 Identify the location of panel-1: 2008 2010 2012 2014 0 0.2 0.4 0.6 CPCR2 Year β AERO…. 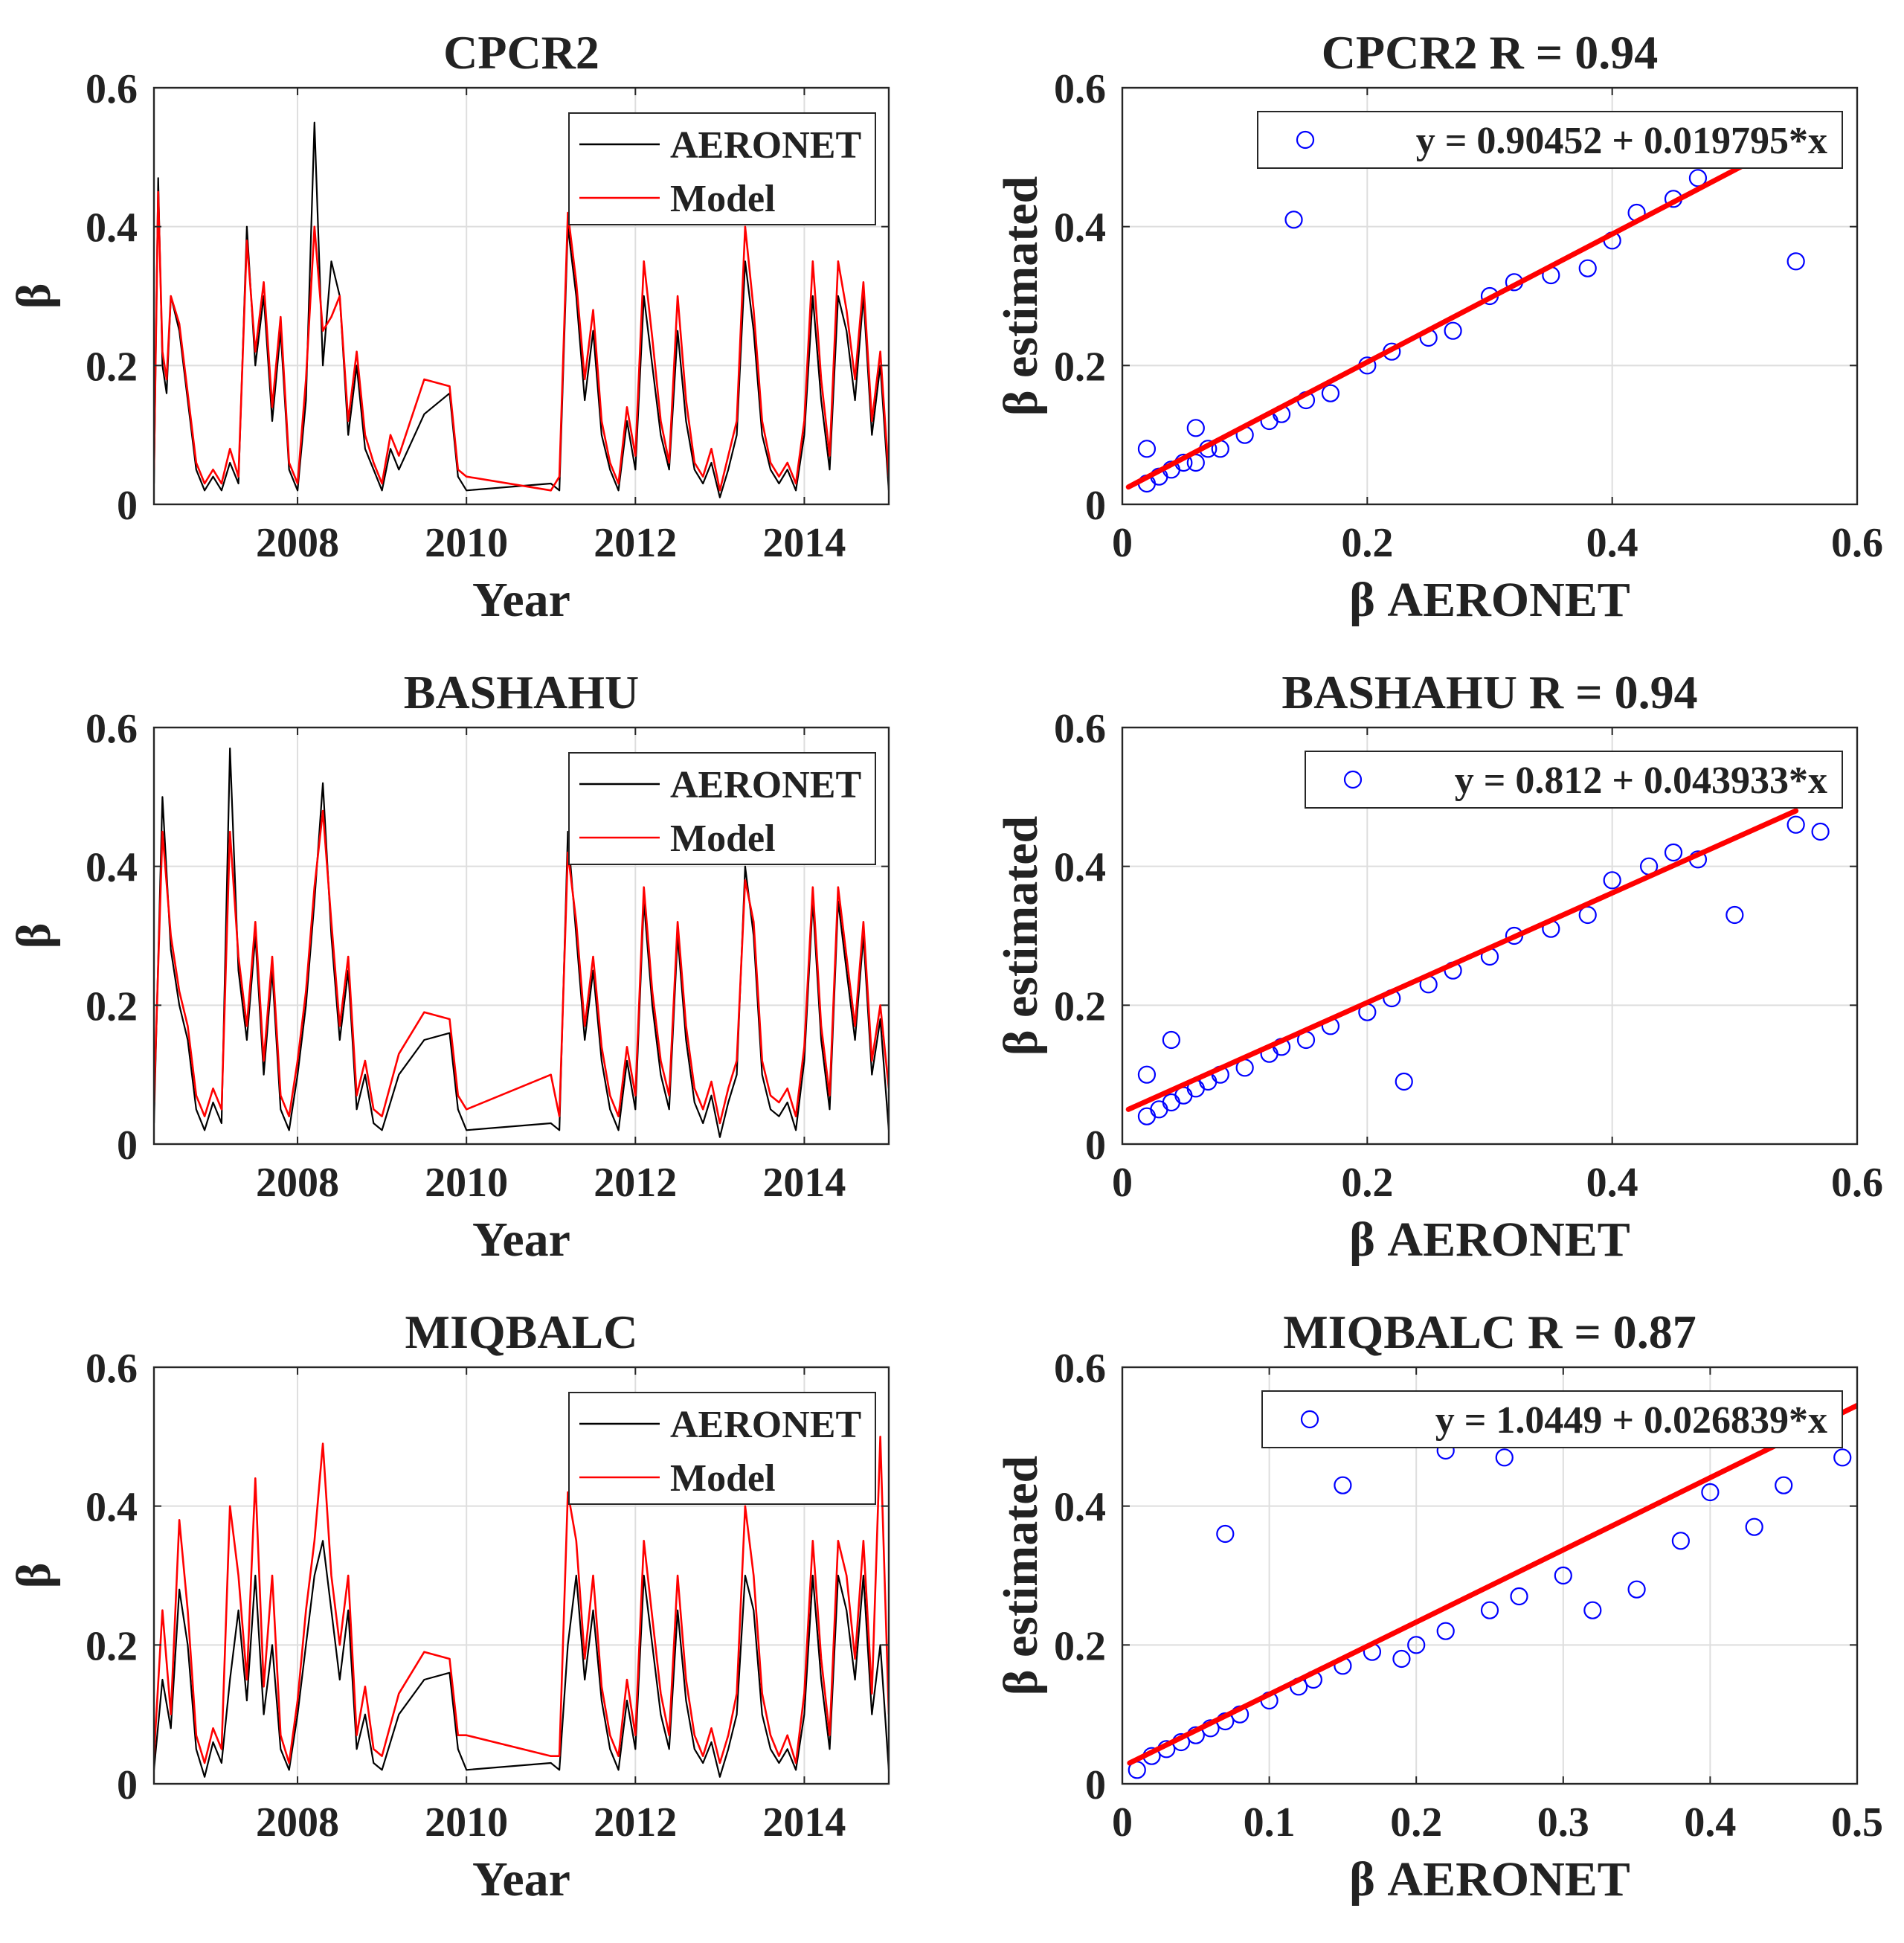
(449, 326).